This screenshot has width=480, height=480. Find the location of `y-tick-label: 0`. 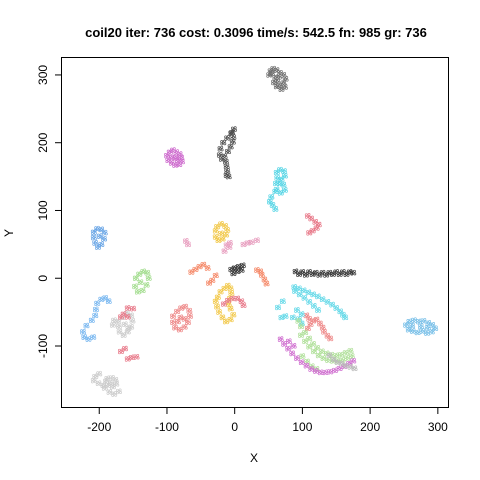

y-tick-label: 0 is located at coordinates (43, 278).